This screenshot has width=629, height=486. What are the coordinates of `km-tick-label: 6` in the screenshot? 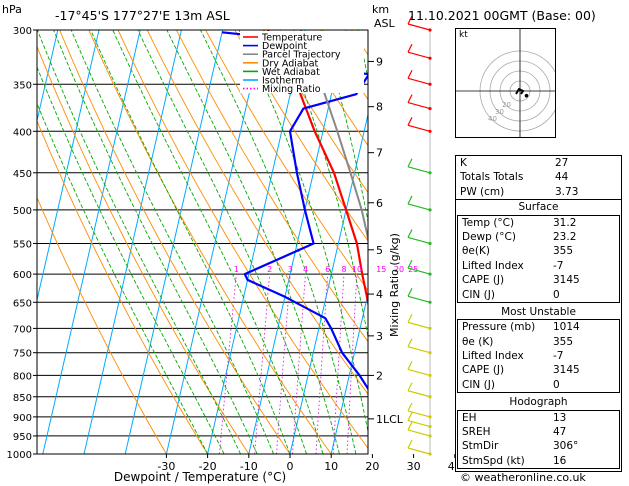 It's located at (379, 203).